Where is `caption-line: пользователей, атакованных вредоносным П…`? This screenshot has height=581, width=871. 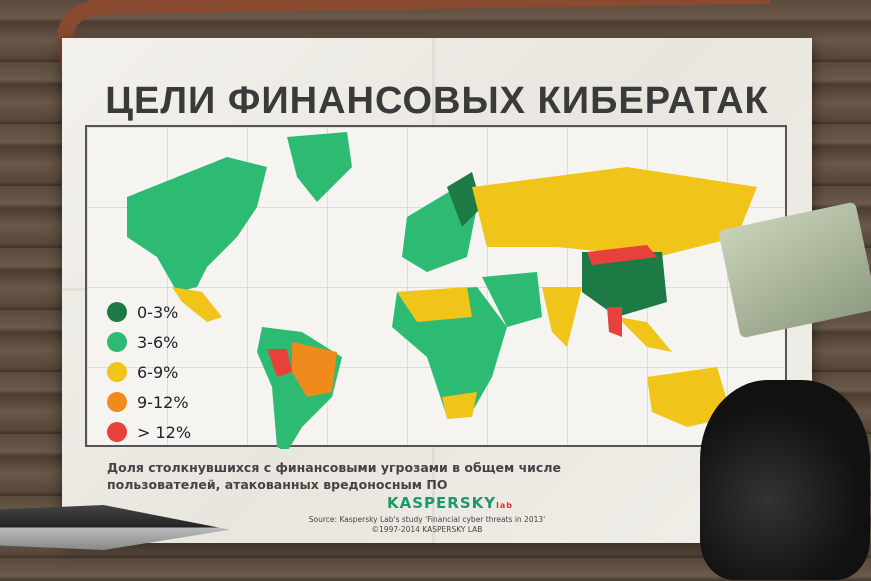 caption-line: пользователей, атакованных вредоносным П… is located at coordinates (277, 484).